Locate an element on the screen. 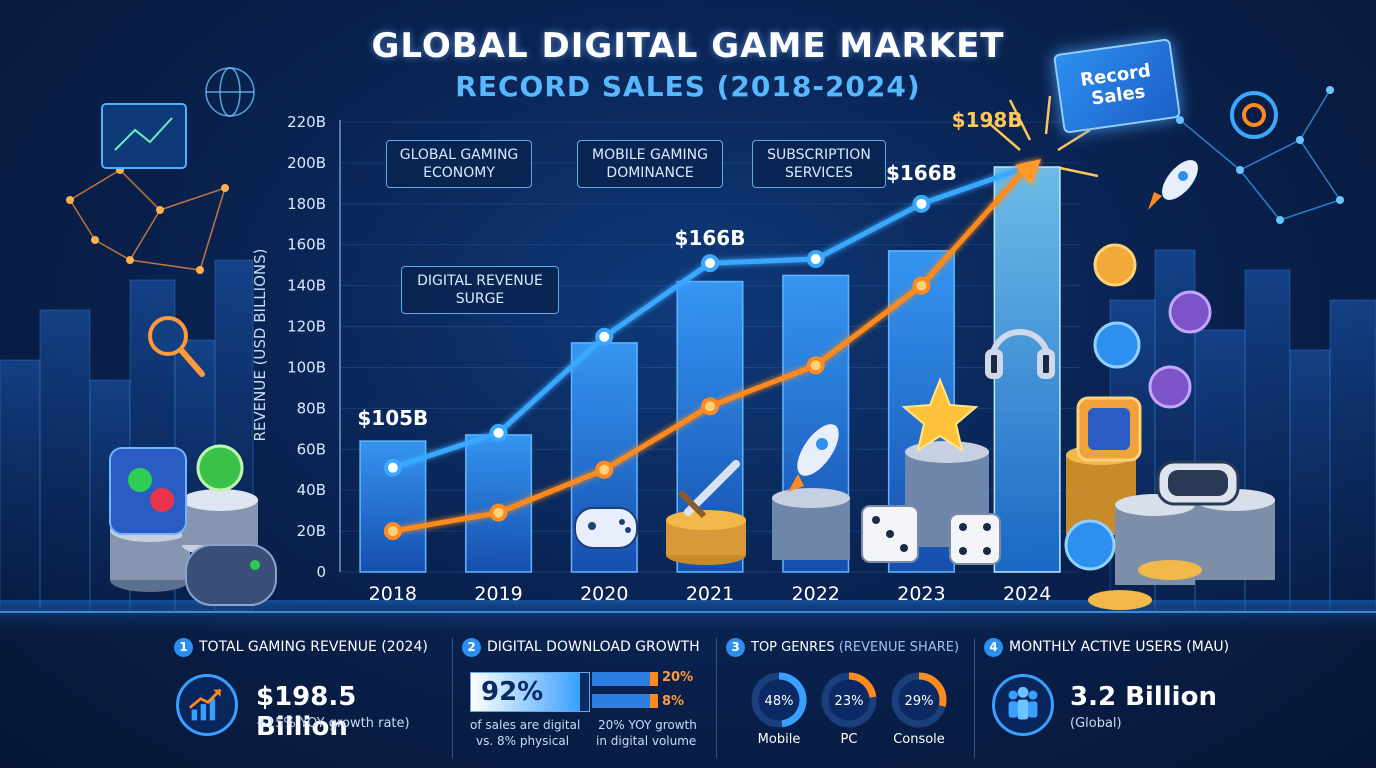 This screenshot has width=1376, height=768. panel-heading-text: TOTAL GAMING REVENUE (2024) is located at coordinates (313, 647).